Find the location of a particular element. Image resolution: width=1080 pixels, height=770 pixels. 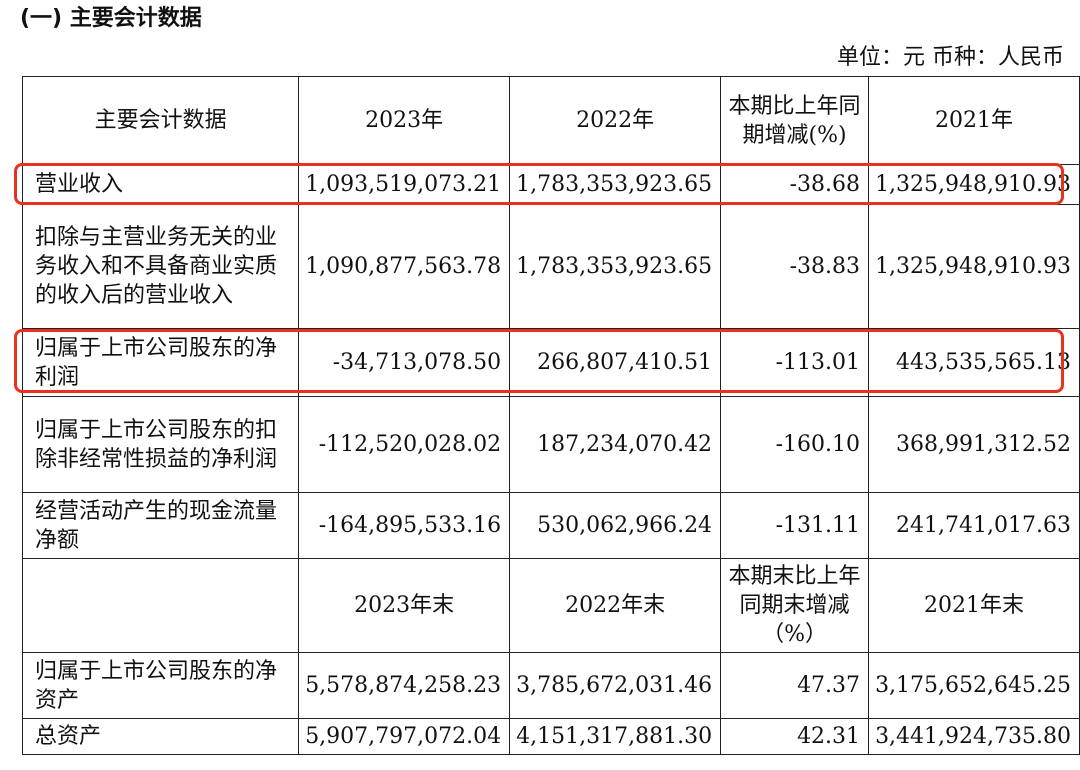

value-cell: 3,785,672,031.46 is located at coordinates (615, 685).